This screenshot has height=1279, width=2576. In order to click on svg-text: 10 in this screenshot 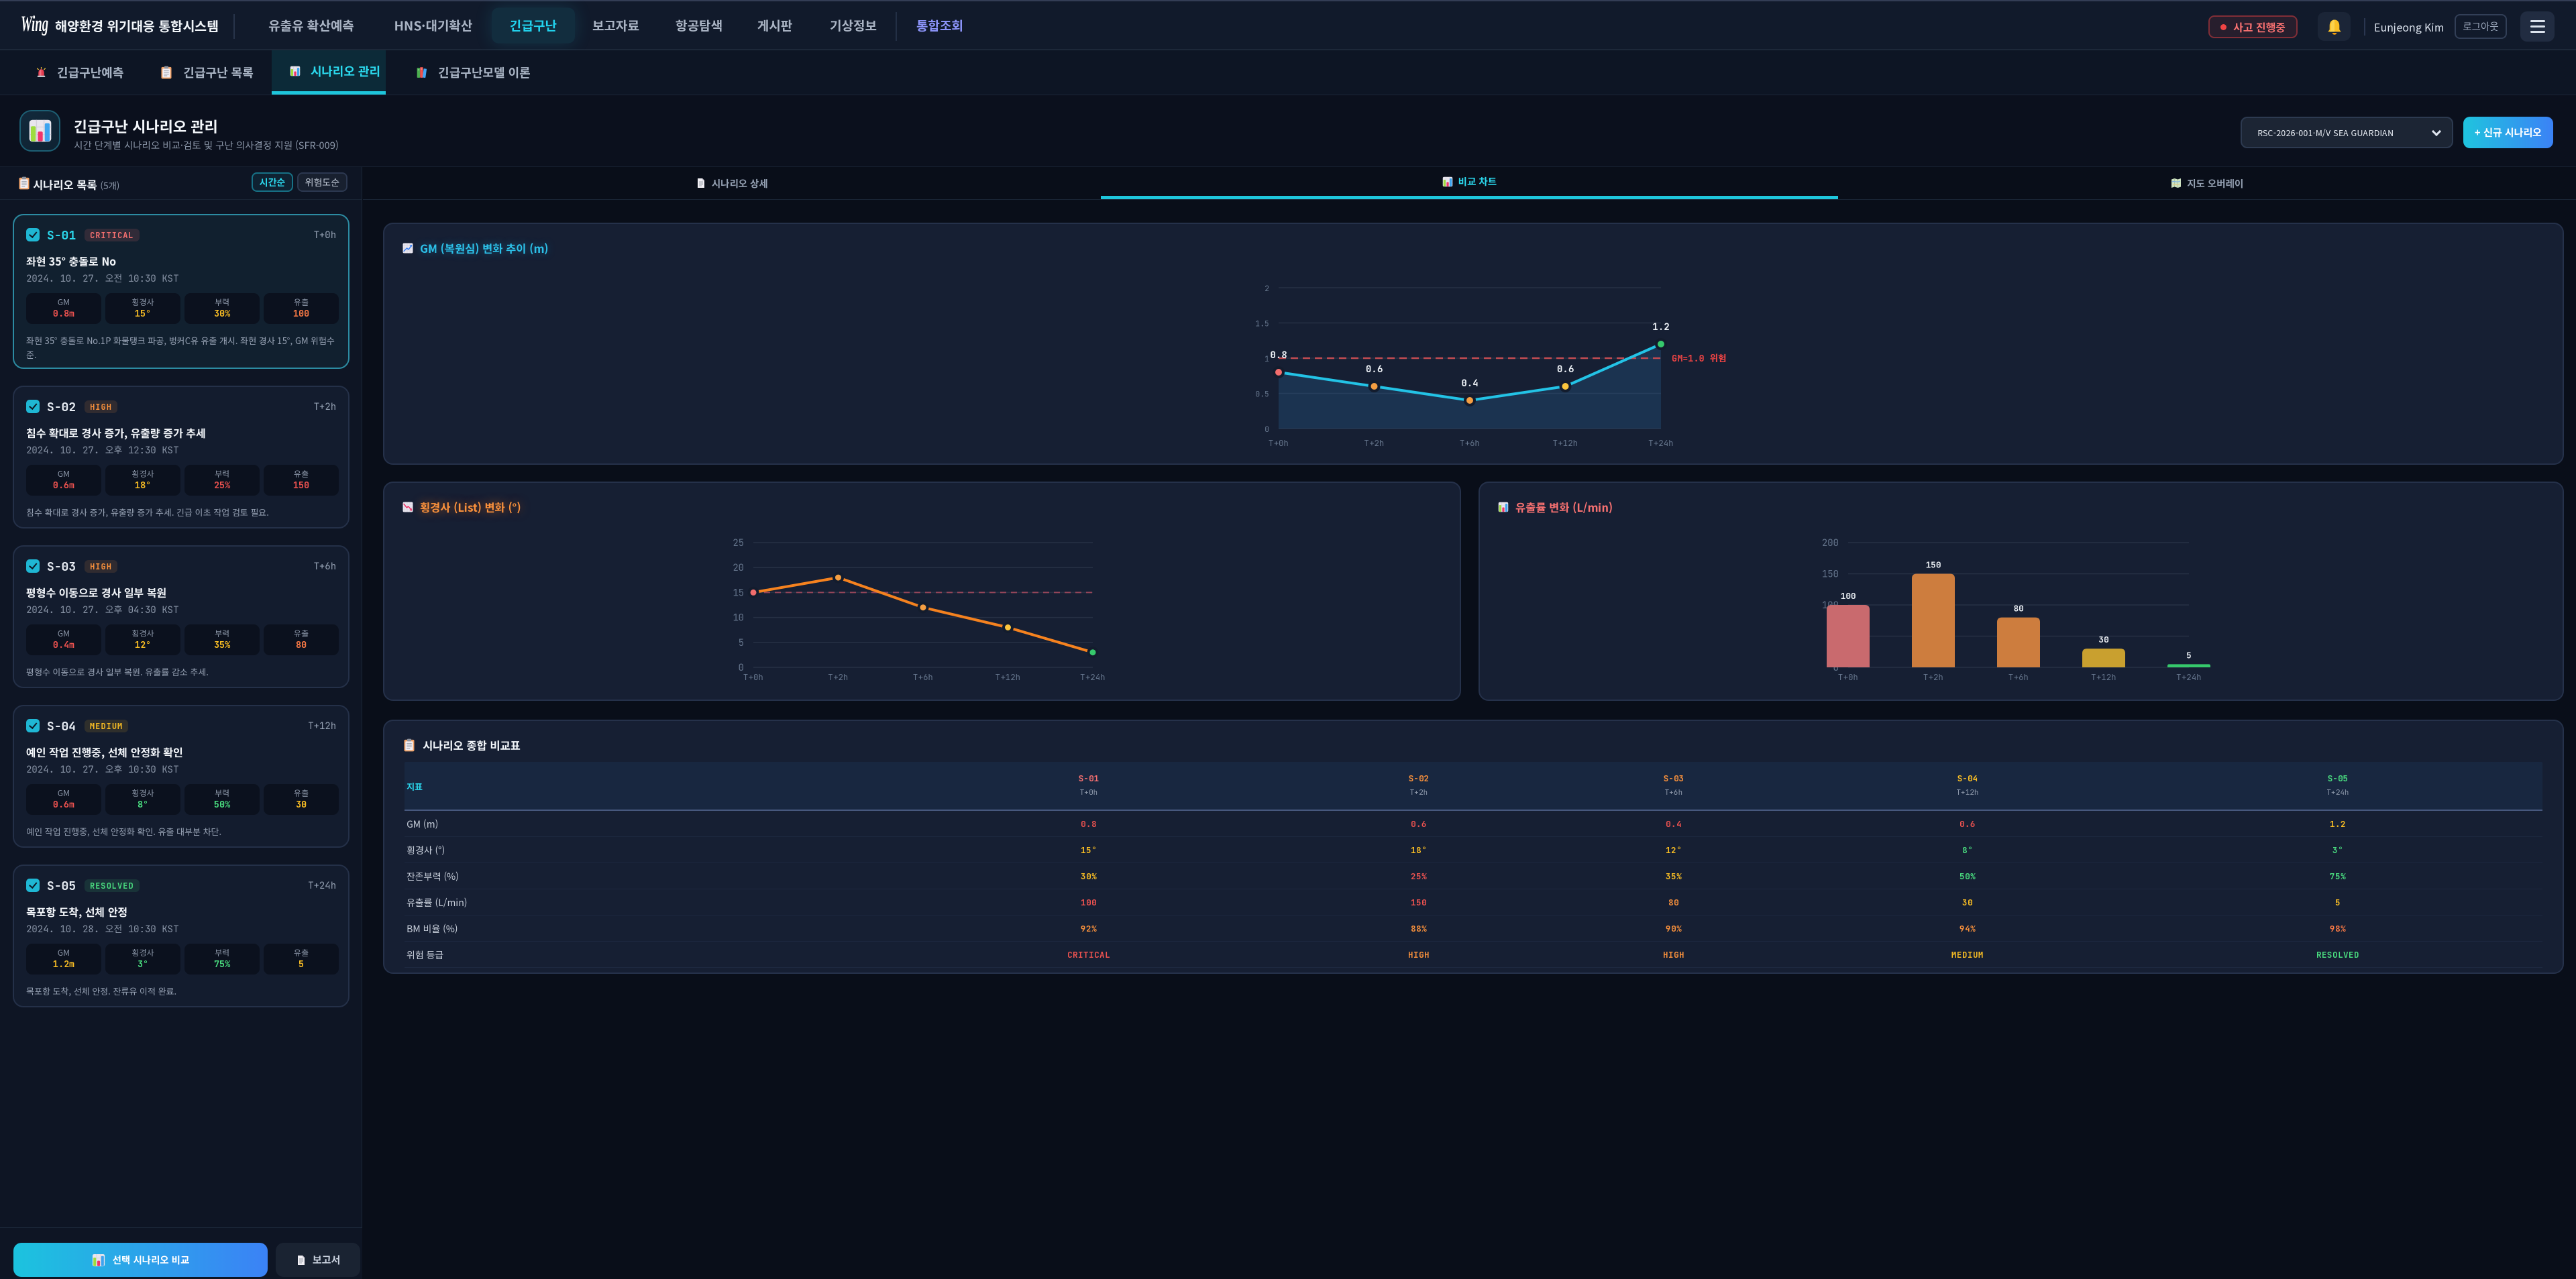, I will do `click(738, 618)`.